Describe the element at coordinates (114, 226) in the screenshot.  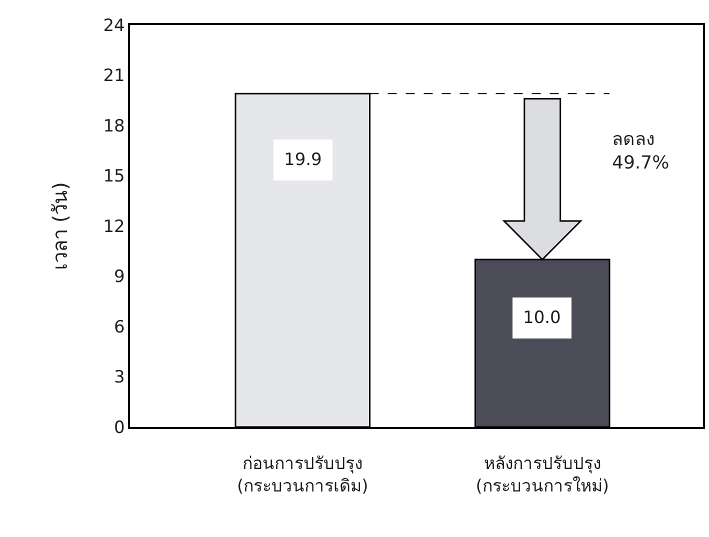
I see `y-tick-label: 12` at that location.